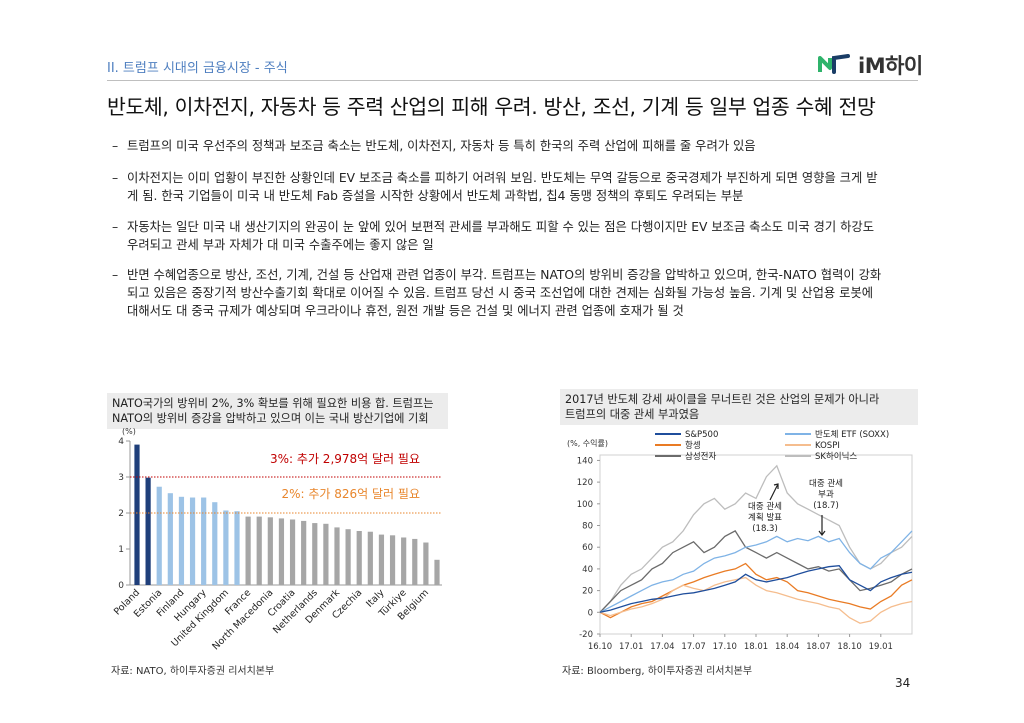 The height and width of the screenshot is (723, 1024). I want to click on y-tick-label: 40, so click(587, 570).